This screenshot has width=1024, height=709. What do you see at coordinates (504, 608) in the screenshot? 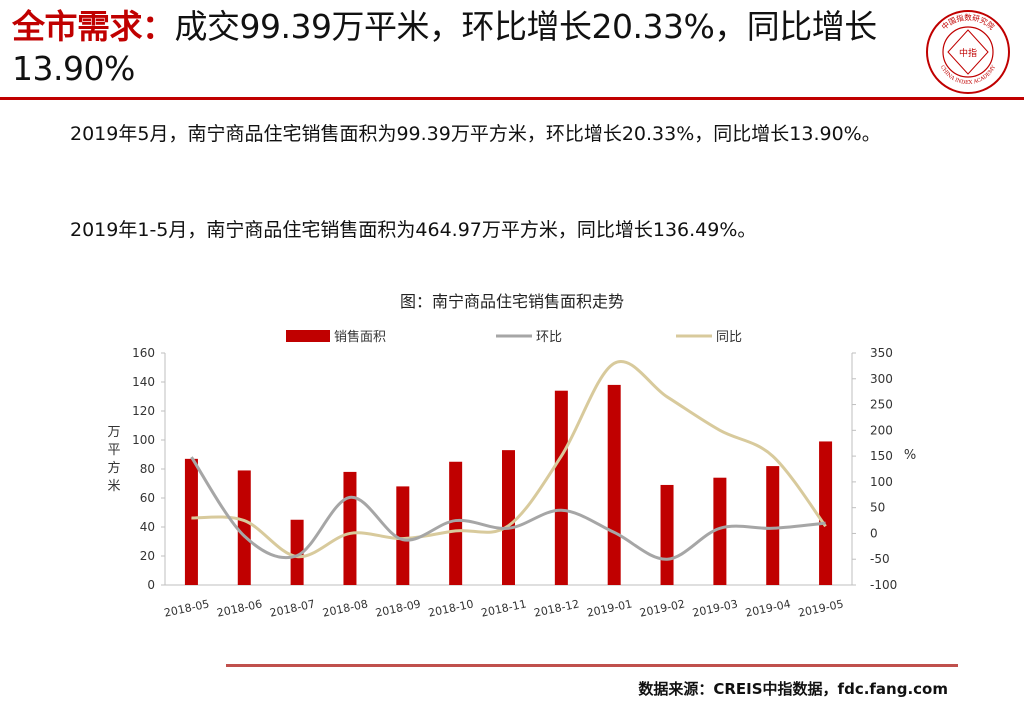
I see `x-tick-label: 2018-11` at bounding box center [504, 608].